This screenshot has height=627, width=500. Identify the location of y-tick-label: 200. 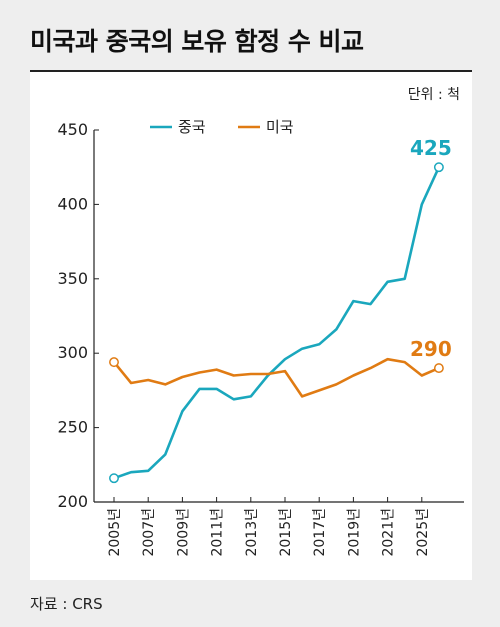
(72, 501).